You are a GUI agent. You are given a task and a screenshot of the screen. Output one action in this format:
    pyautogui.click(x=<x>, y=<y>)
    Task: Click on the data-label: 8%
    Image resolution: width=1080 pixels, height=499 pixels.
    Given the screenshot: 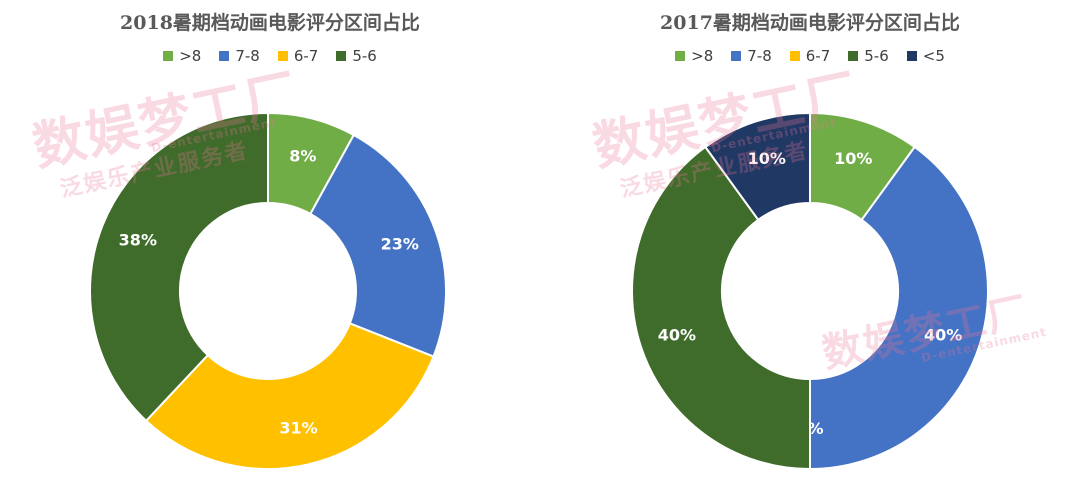 What is the action you would take?
    pyautogui.click(x=302, y=155)
    